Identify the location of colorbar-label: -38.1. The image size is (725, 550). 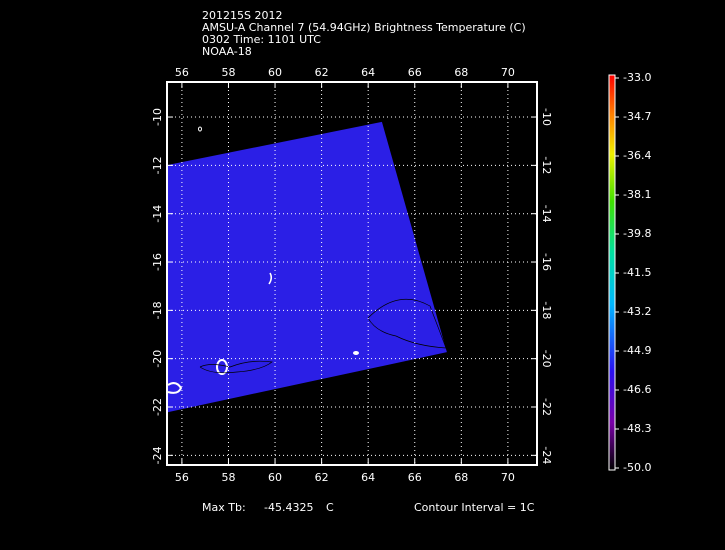
(637, 194).